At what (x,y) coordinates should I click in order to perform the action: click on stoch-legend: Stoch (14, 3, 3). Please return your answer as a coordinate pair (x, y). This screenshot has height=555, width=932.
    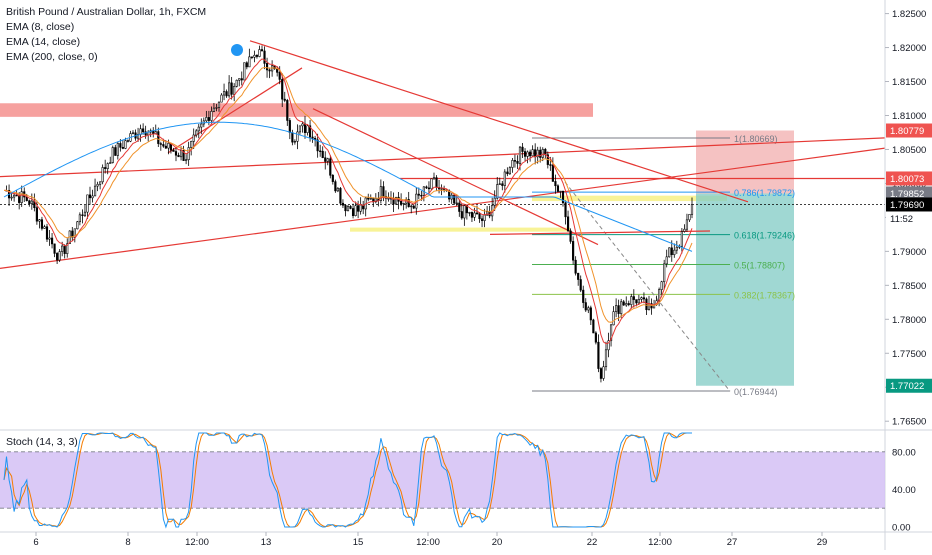
    Looking at the image, I should click on (42, 442).